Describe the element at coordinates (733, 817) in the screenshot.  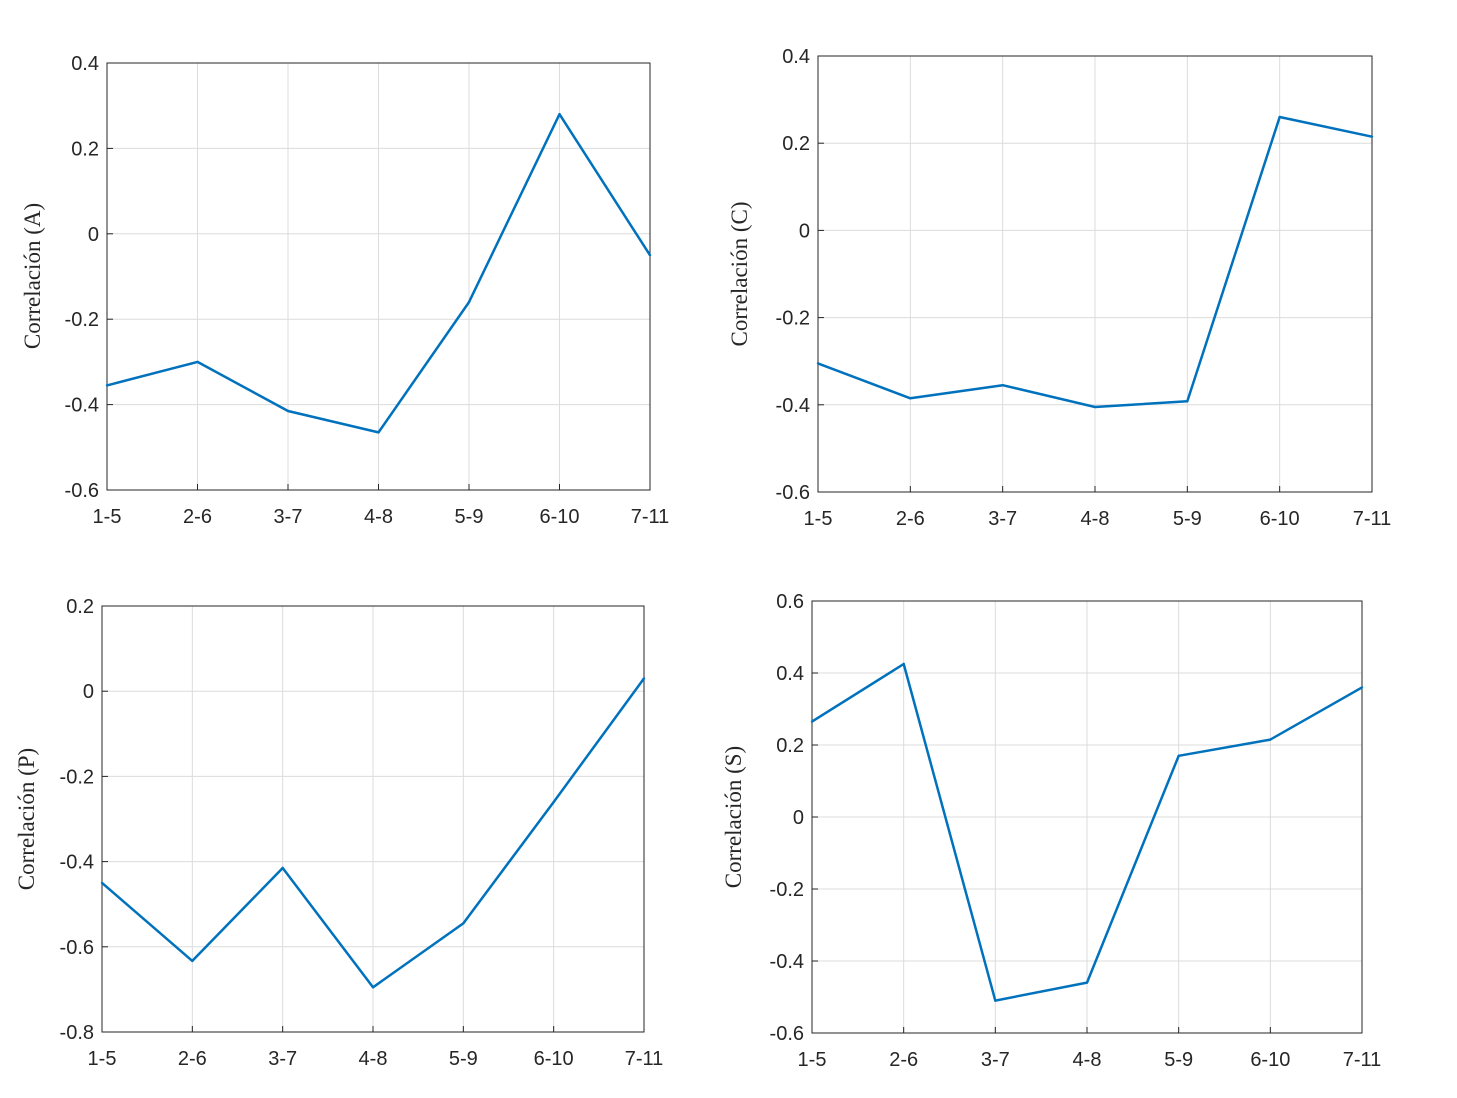
I see `y-axis-label: Correlación (S)` at that location.